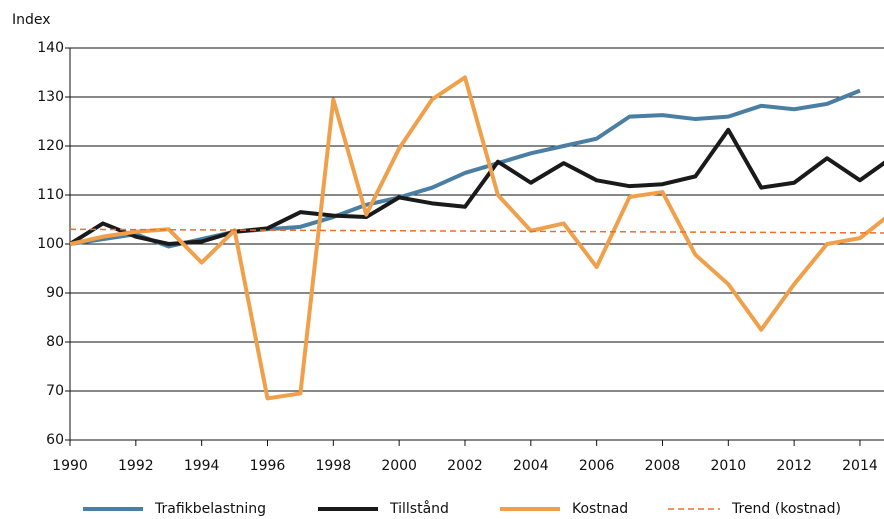 The height and width of the screenshot is (519, 884). I want to click on y-tick-label: 130, so click(50, 97).